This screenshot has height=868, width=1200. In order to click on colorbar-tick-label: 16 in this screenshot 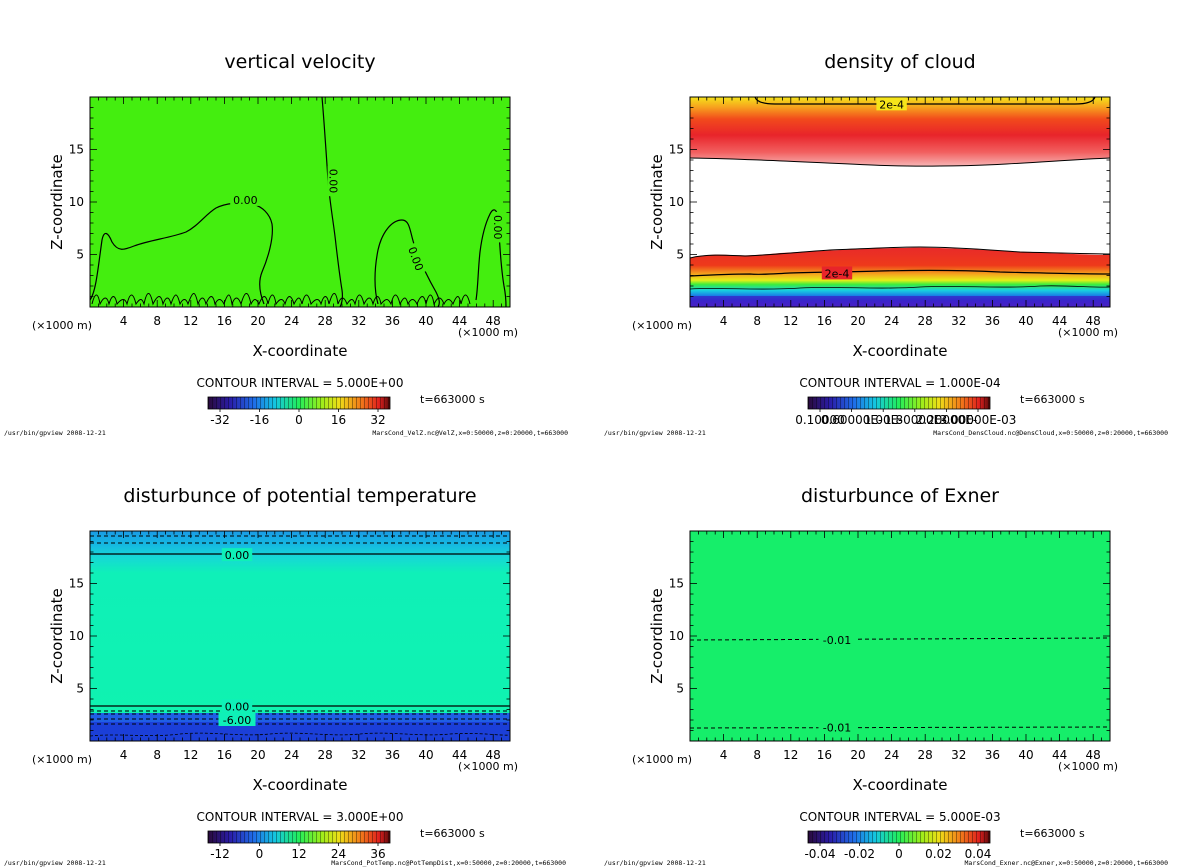, I will do `click(338, 420)`.